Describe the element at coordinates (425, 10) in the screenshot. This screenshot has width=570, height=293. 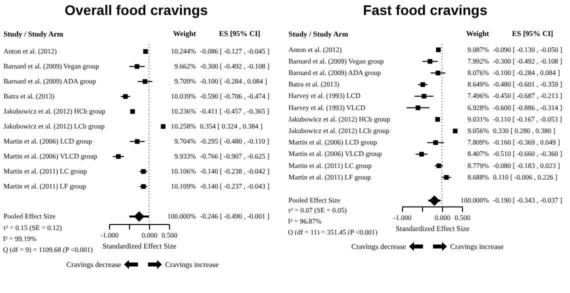
I see `chart-title: Fast food cravings` at that location.